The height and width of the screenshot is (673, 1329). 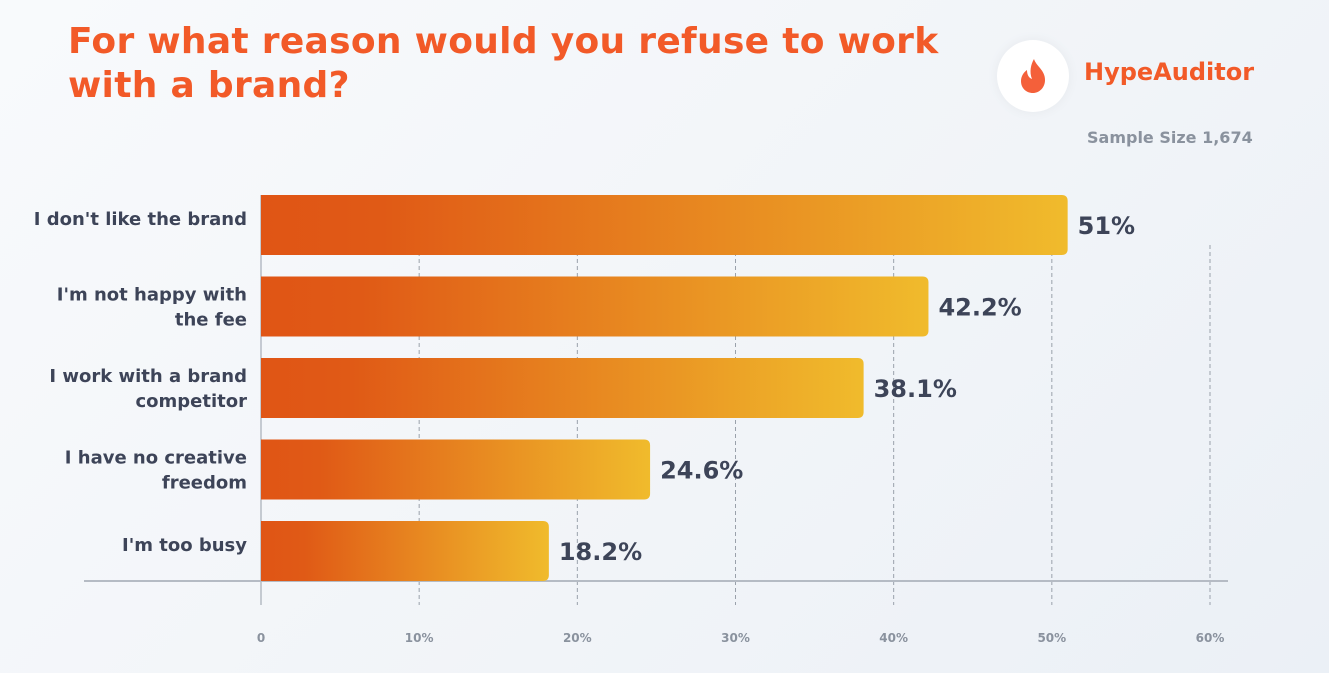 I want to click on value-label: 18.2%, so click(x=600, y=552).